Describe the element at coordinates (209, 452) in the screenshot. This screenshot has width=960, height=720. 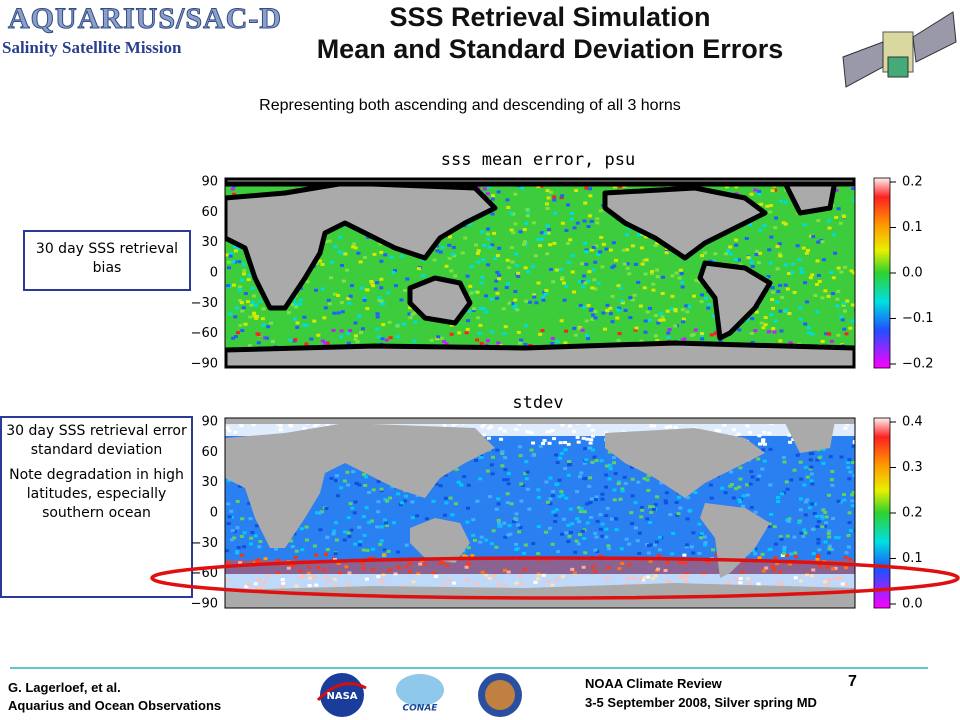
I see `lat-label: 60` at that location.